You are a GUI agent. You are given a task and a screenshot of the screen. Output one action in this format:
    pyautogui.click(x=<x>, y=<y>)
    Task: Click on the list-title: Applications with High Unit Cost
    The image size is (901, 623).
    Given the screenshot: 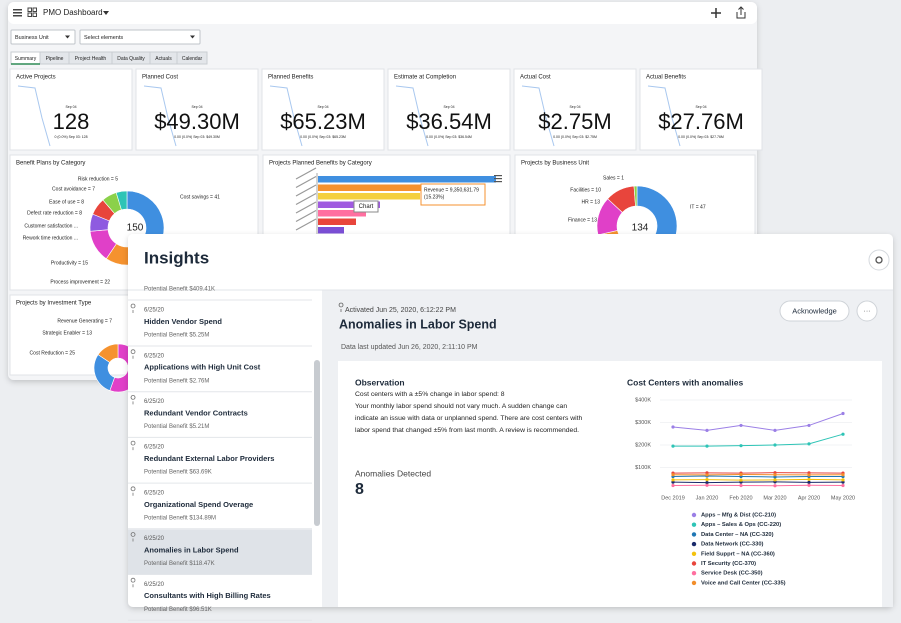 What is the action you would take?
    pyautogui.click(x=202, y=367)
    